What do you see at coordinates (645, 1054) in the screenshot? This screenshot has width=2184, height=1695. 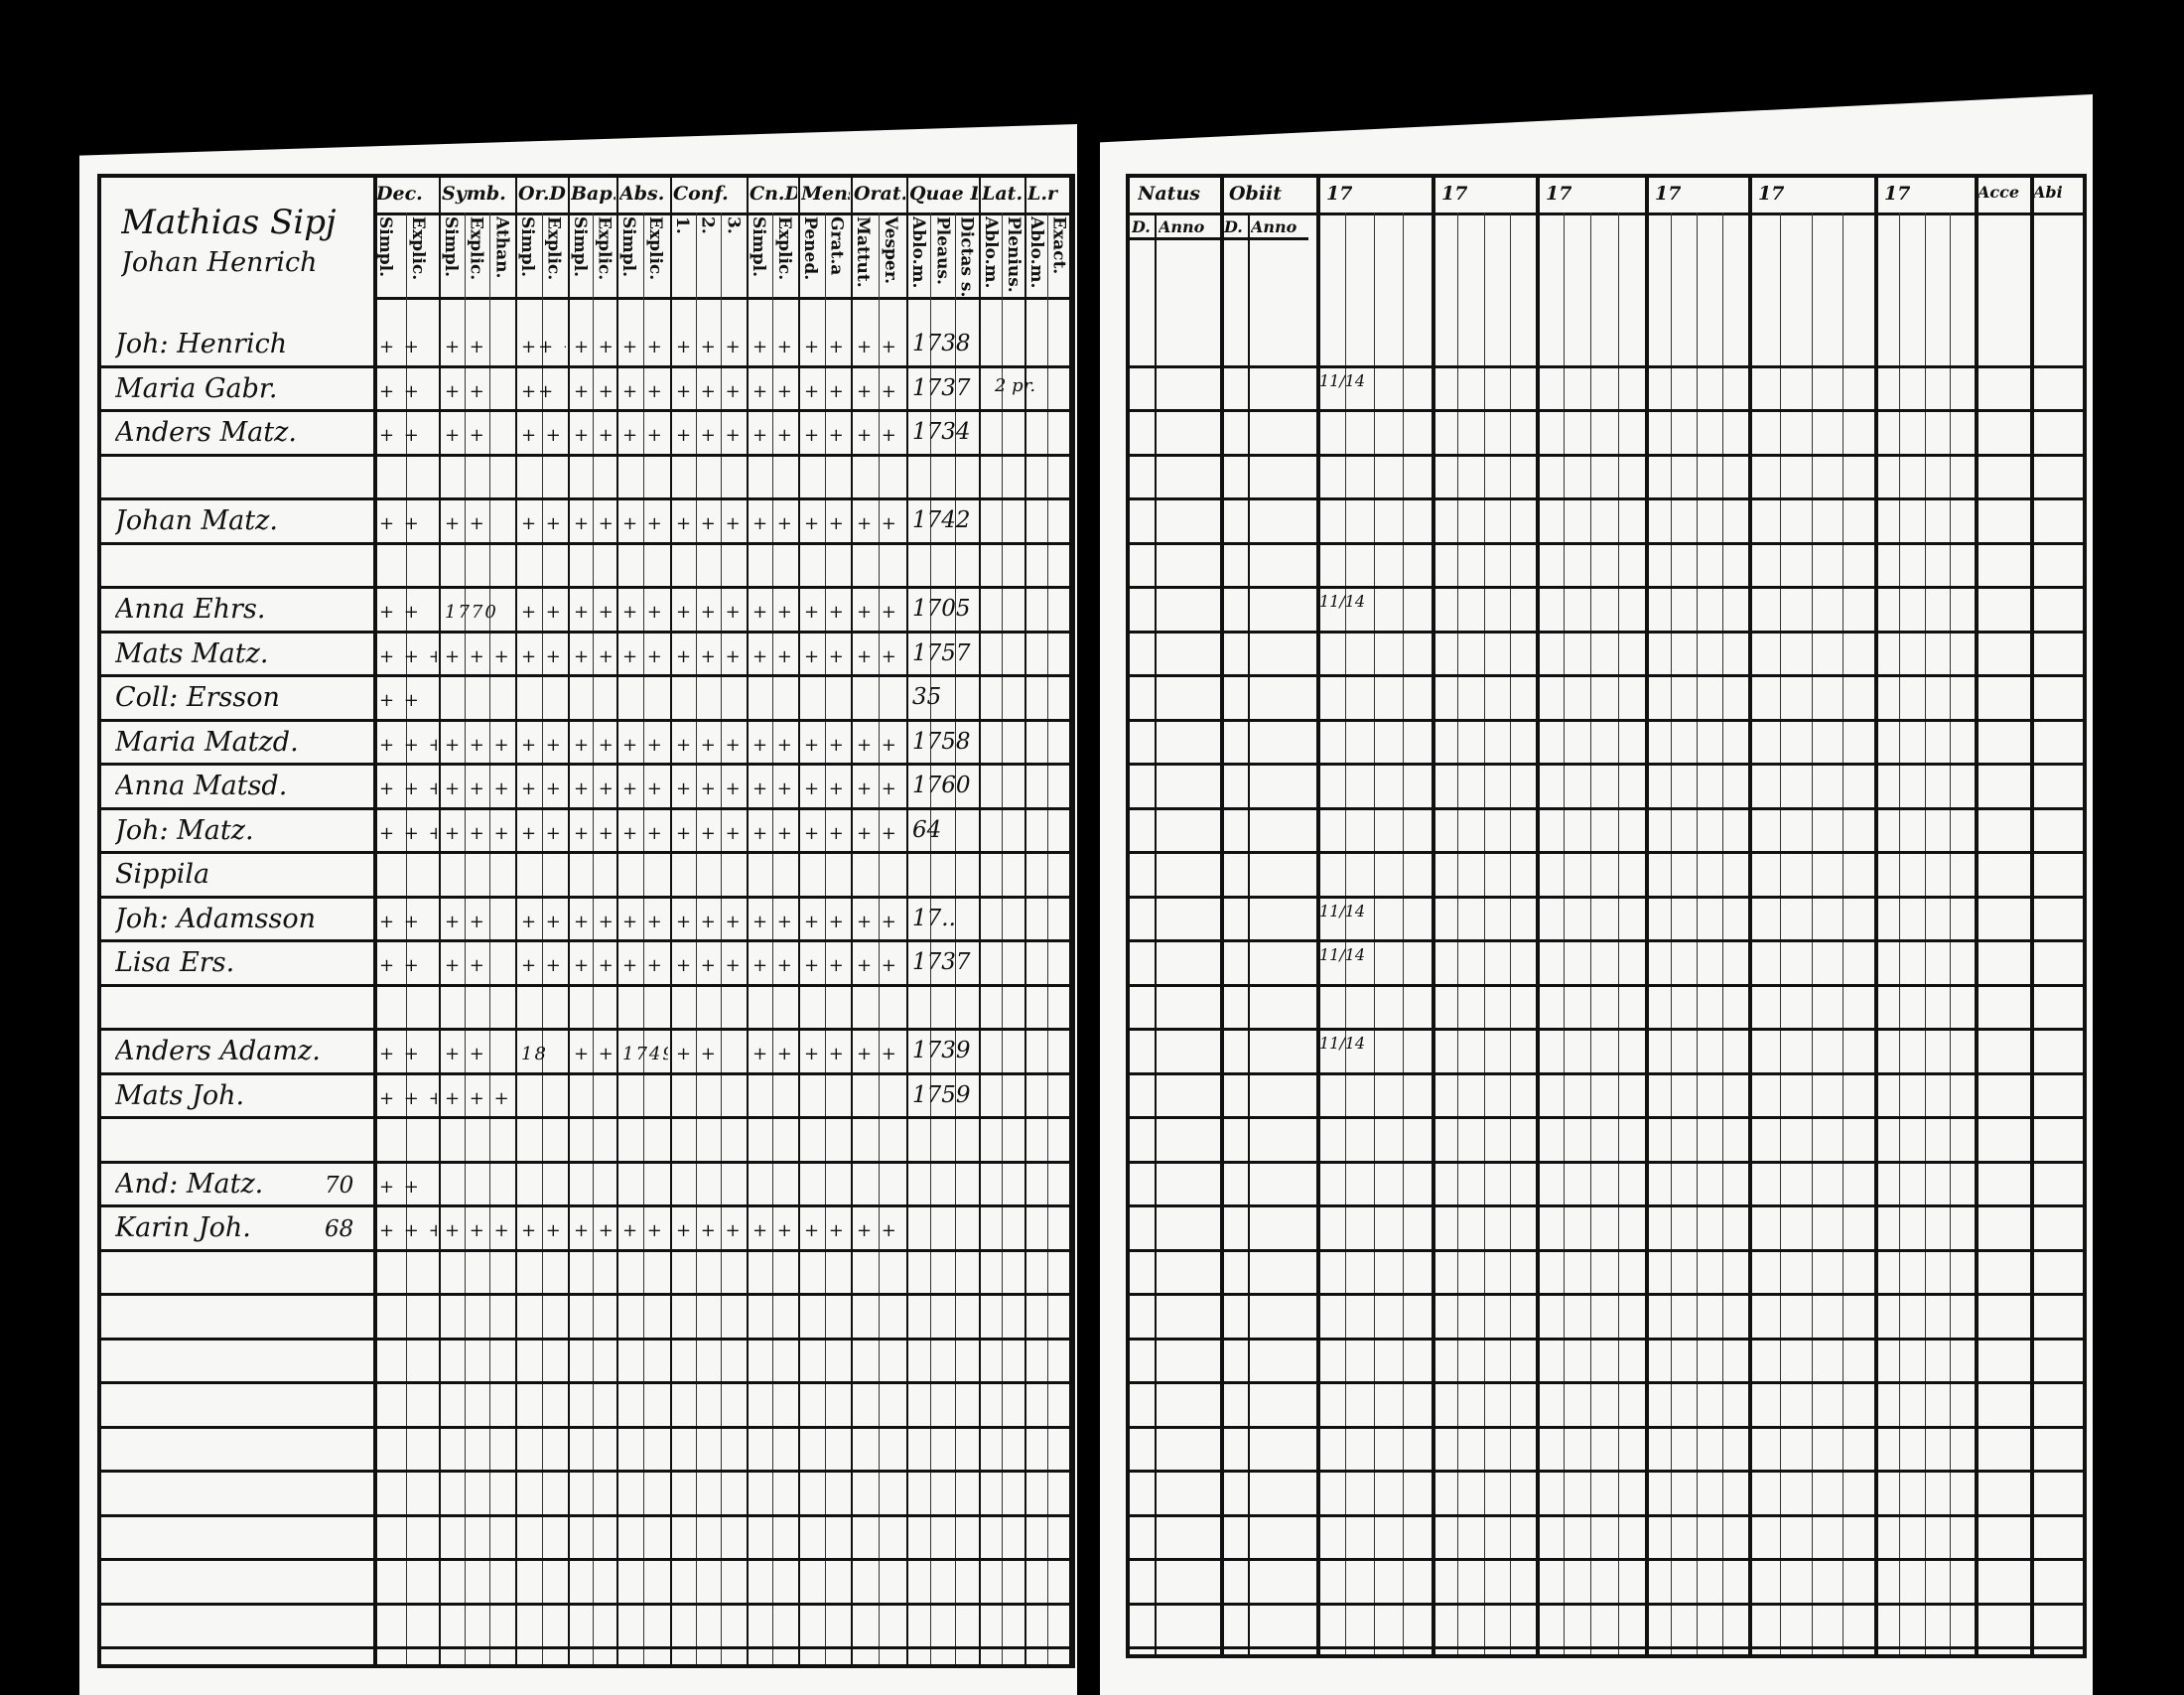 I see `exam-mark: 1749` at bounding box center [645, 1054].